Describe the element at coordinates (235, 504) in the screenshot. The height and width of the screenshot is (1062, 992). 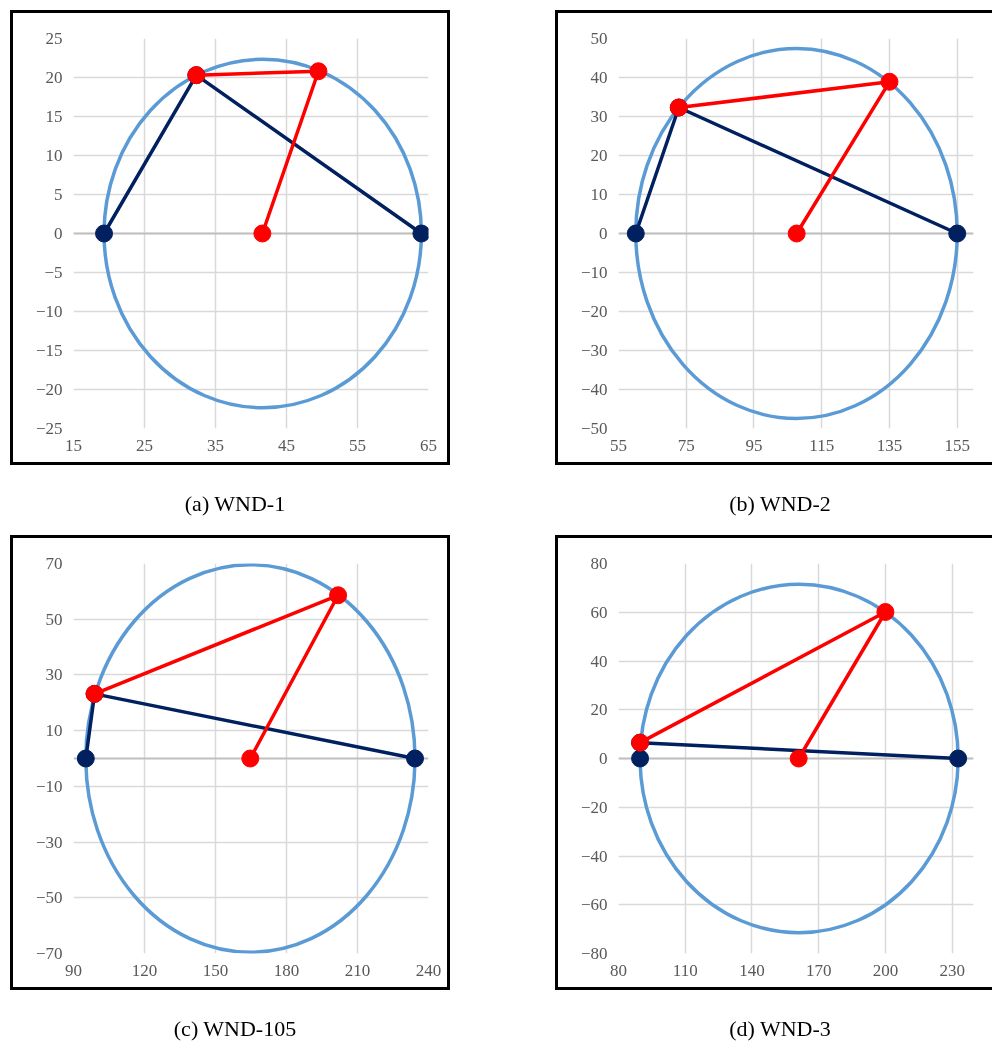
I see `text: (a) WND-1` at that location.